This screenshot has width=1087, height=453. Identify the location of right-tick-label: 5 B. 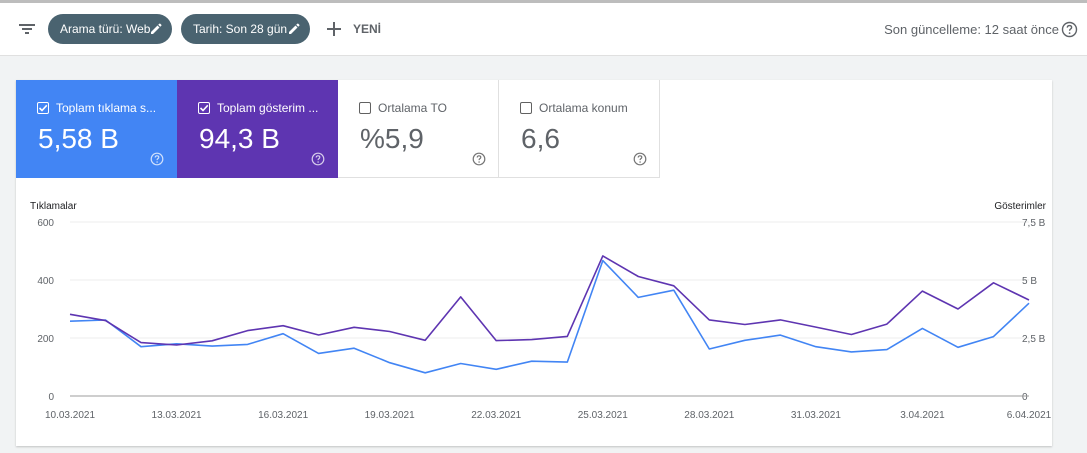
(1029, 281).